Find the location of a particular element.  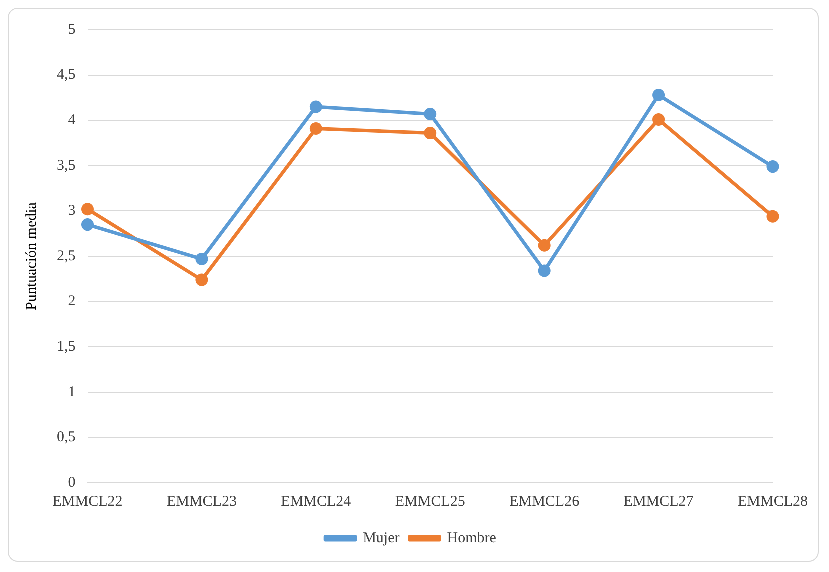

y-tick-label: 2 is located at coordinates (72, 302).